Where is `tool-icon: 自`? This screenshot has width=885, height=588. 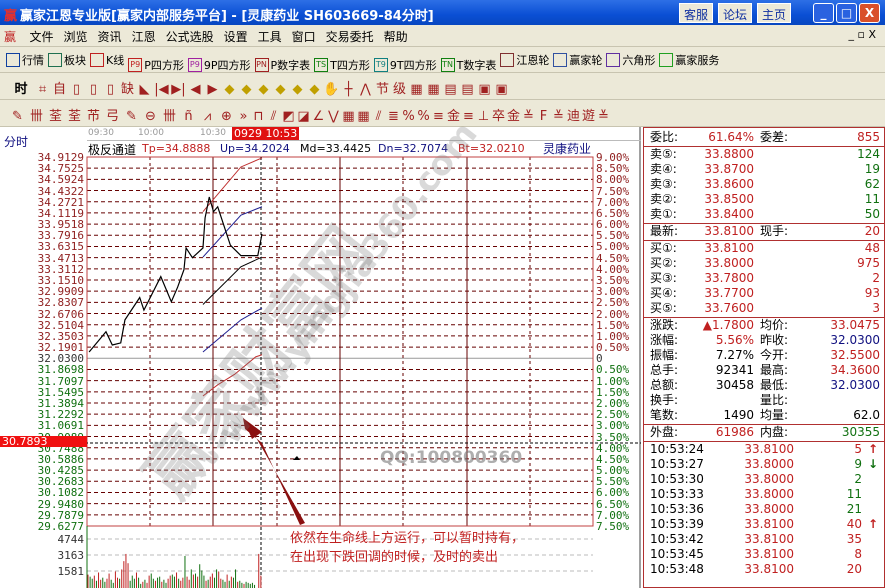
tool-icon: 自 is located at coordinates (59, 89).